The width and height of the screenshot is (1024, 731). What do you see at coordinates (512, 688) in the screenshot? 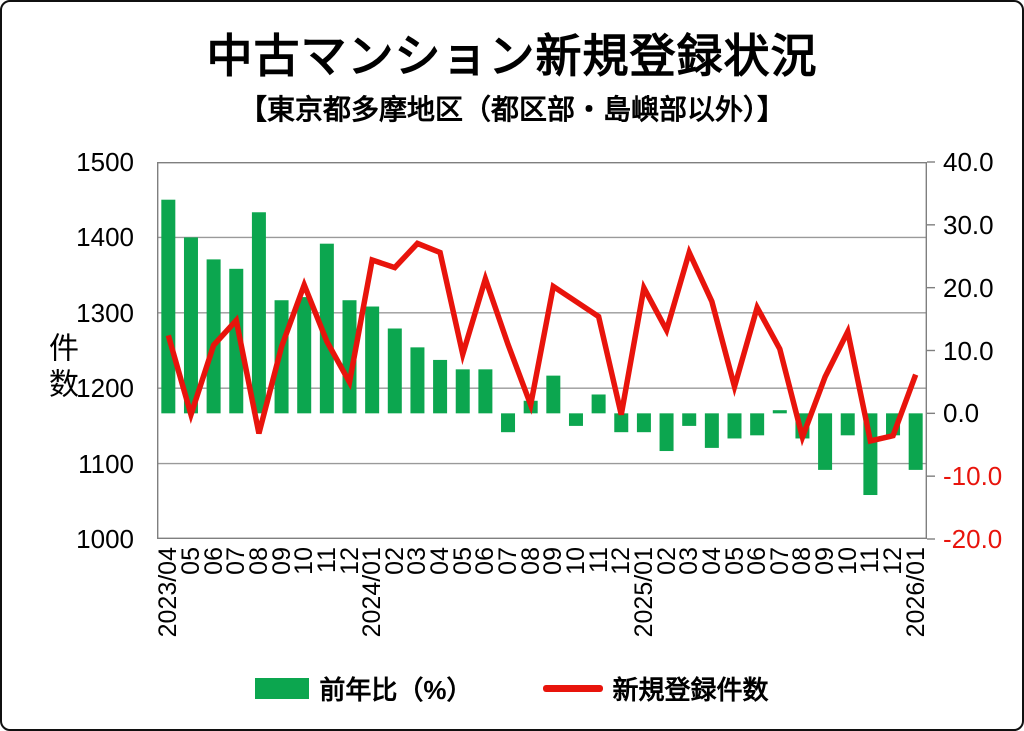
I see `legend: 前年比（%） 新規登録件数` at bounding box center [512, 688].